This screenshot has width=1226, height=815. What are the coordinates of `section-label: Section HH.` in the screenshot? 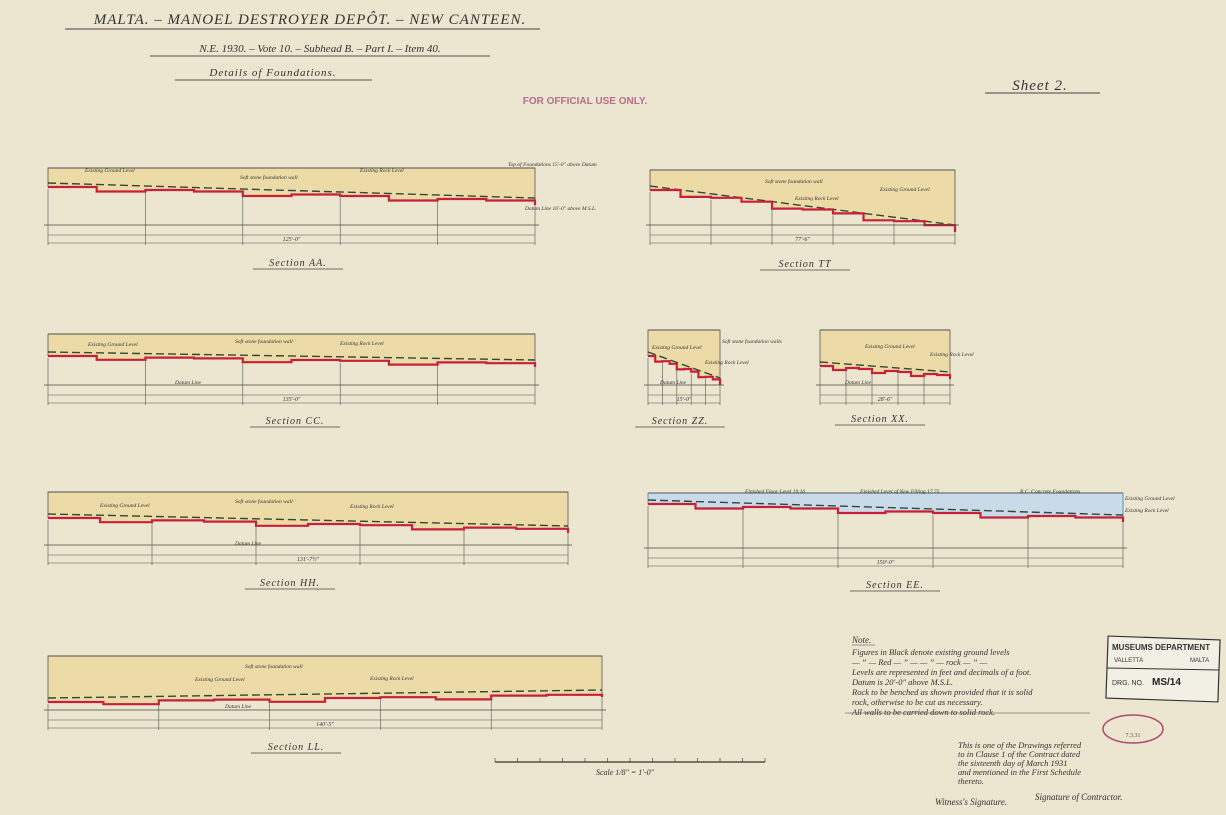 It's located at (290, 583).